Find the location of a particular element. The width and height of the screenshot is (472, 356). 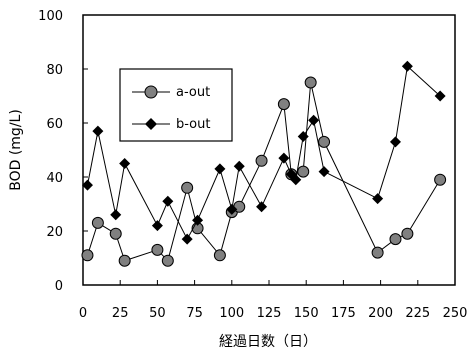

legend-label-b-out: b-out is located at coordinates (193, 124).